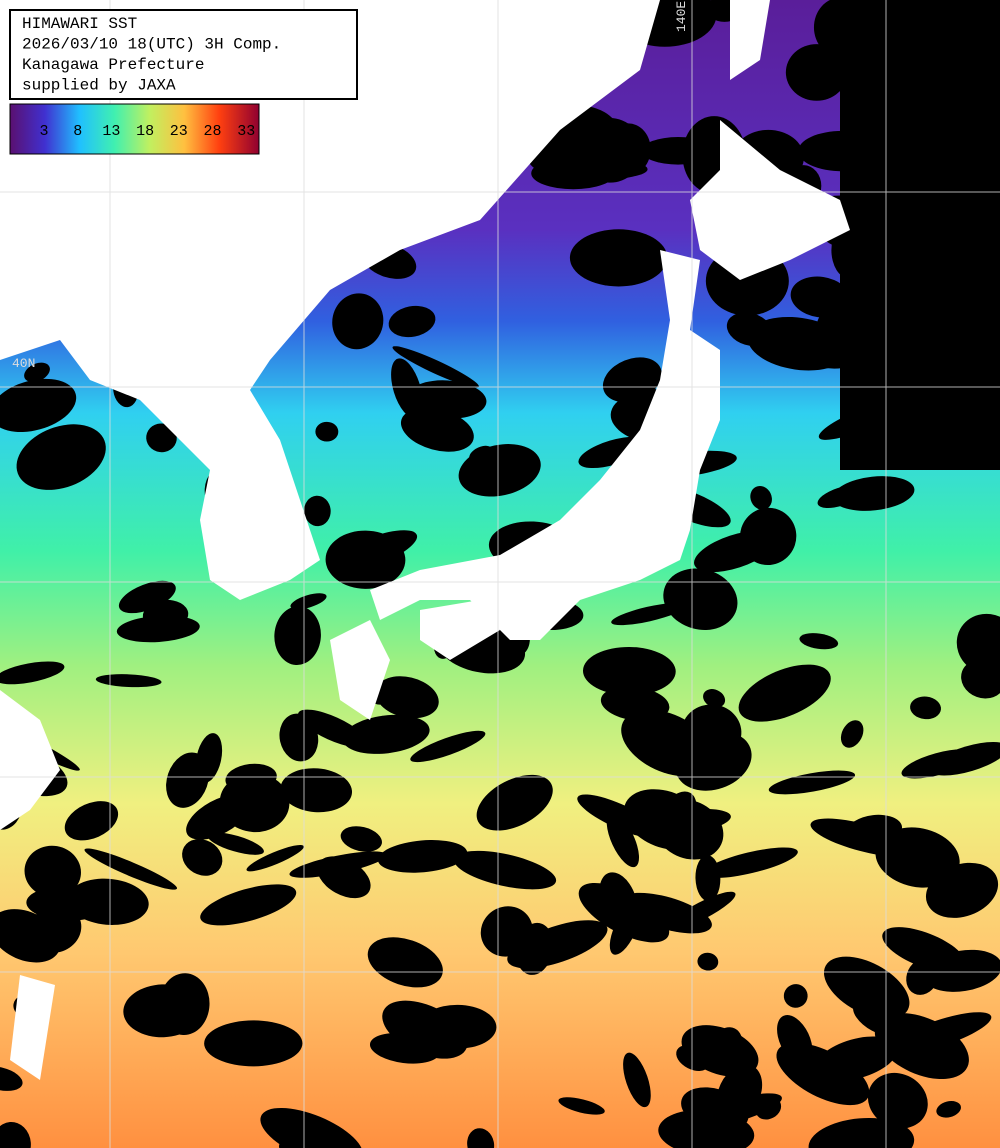  I want to click on colorbar-label: 13, so click(111, 131).